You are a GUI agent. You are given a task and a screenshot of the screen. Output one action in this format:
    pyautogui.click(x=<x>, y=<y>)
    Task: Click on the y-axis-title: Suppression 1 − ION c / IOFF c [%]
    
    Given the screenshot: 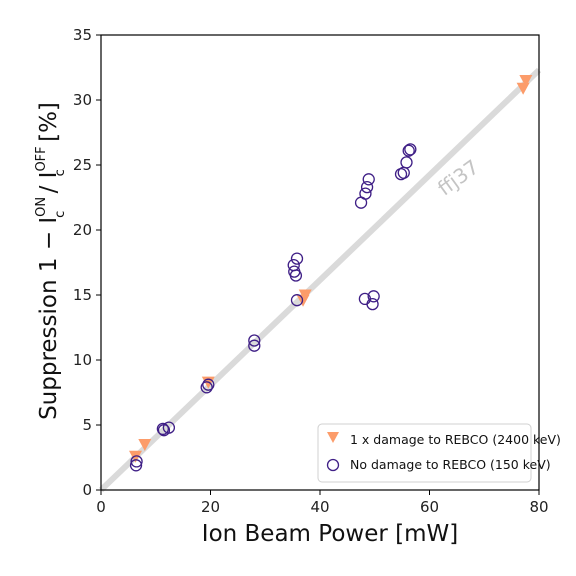 What is the action you would take?
    pyautogui.click(x=51, y=261)
    